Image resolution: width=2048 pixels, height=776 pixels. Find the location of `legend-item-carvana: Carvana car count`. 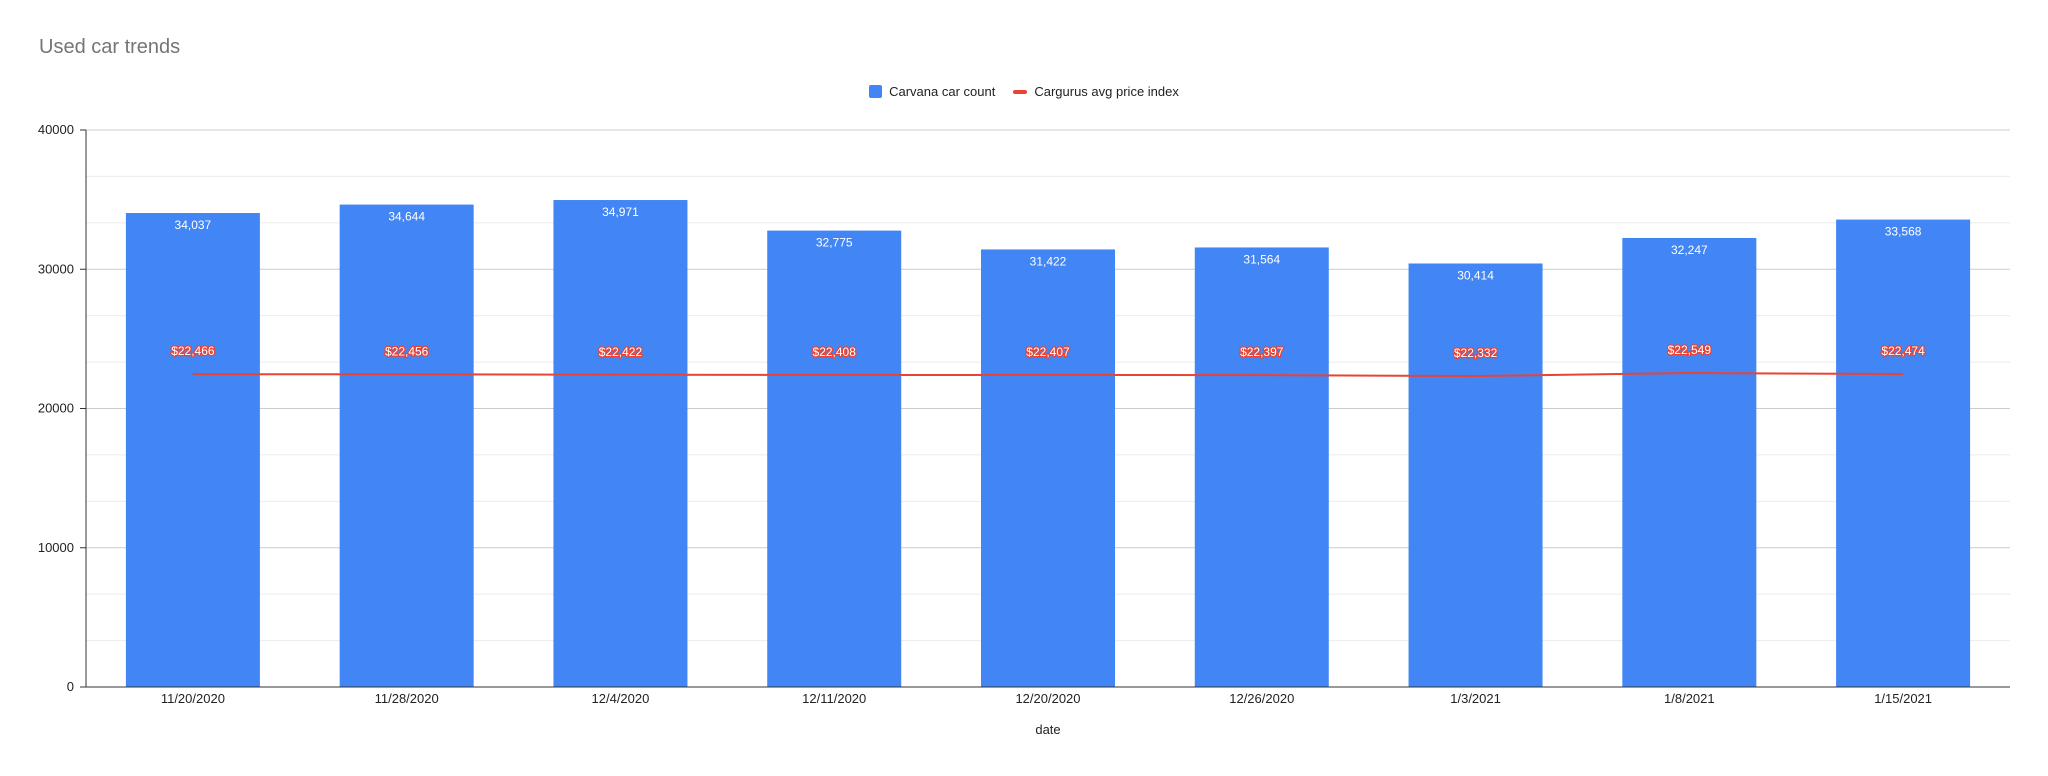

legend-item-carvana: Carvana car count is located at coordinates (932, 91).